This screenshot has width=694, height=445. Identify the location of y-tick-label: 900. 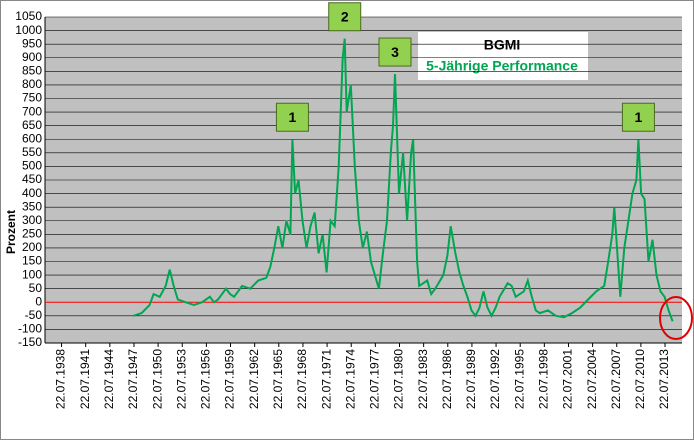
(32, 57).